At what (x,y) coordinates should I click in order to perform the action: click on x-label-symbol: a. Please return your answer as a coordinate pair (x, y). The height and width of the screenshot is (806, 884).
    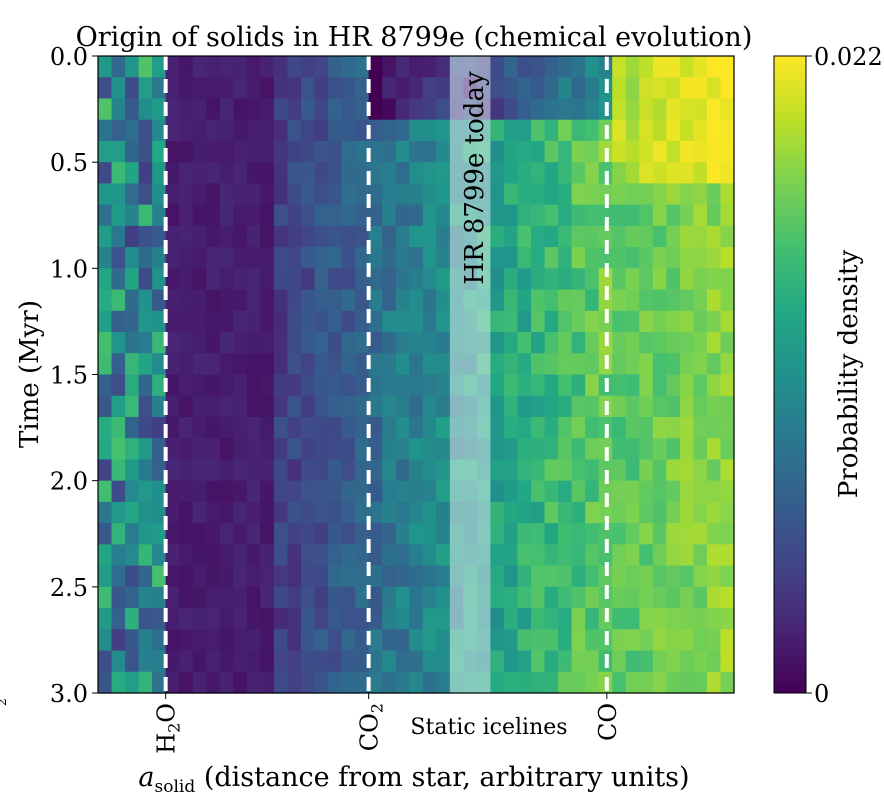
    Looking at the image, I should click on (146, 777).